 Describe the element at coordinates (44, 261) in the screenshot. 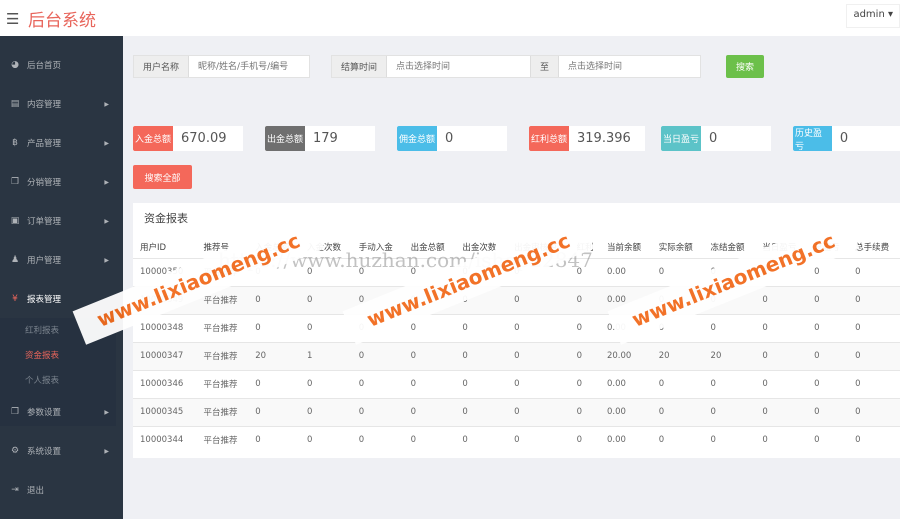

I see `sidebar-item-label: 用户管理` at that location.